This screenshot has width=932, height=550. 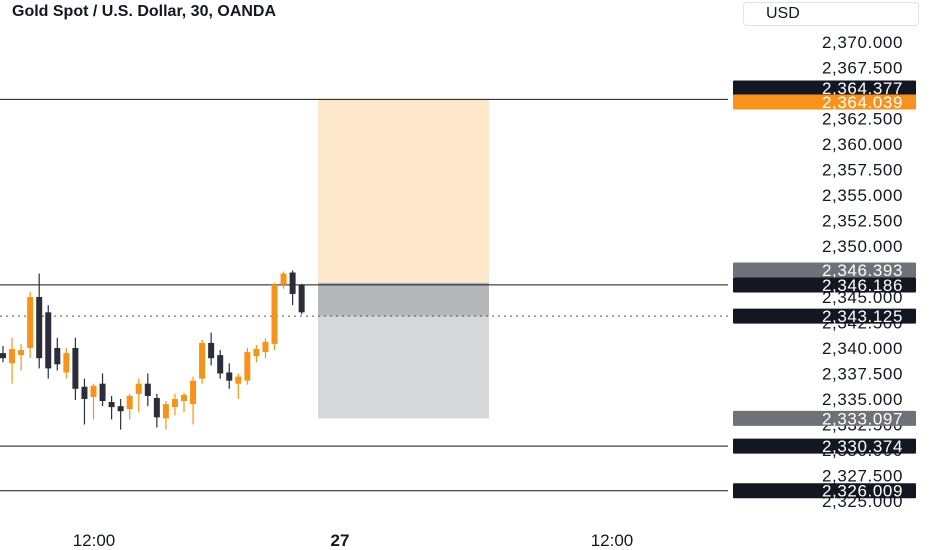 What do you see at coordinates (152, 350) in the screenshot?
I see `candlestick-series` at bounding box center [152, 350].